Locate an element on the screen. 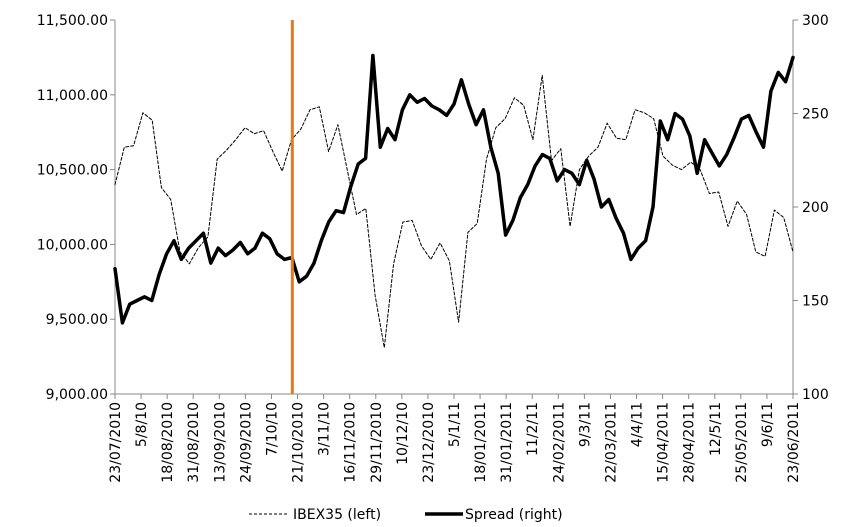 Image resolution: width=845 pixels, height=527 pixels. x-tick-label: 5/8/10 is located at coordinates (142, 424).